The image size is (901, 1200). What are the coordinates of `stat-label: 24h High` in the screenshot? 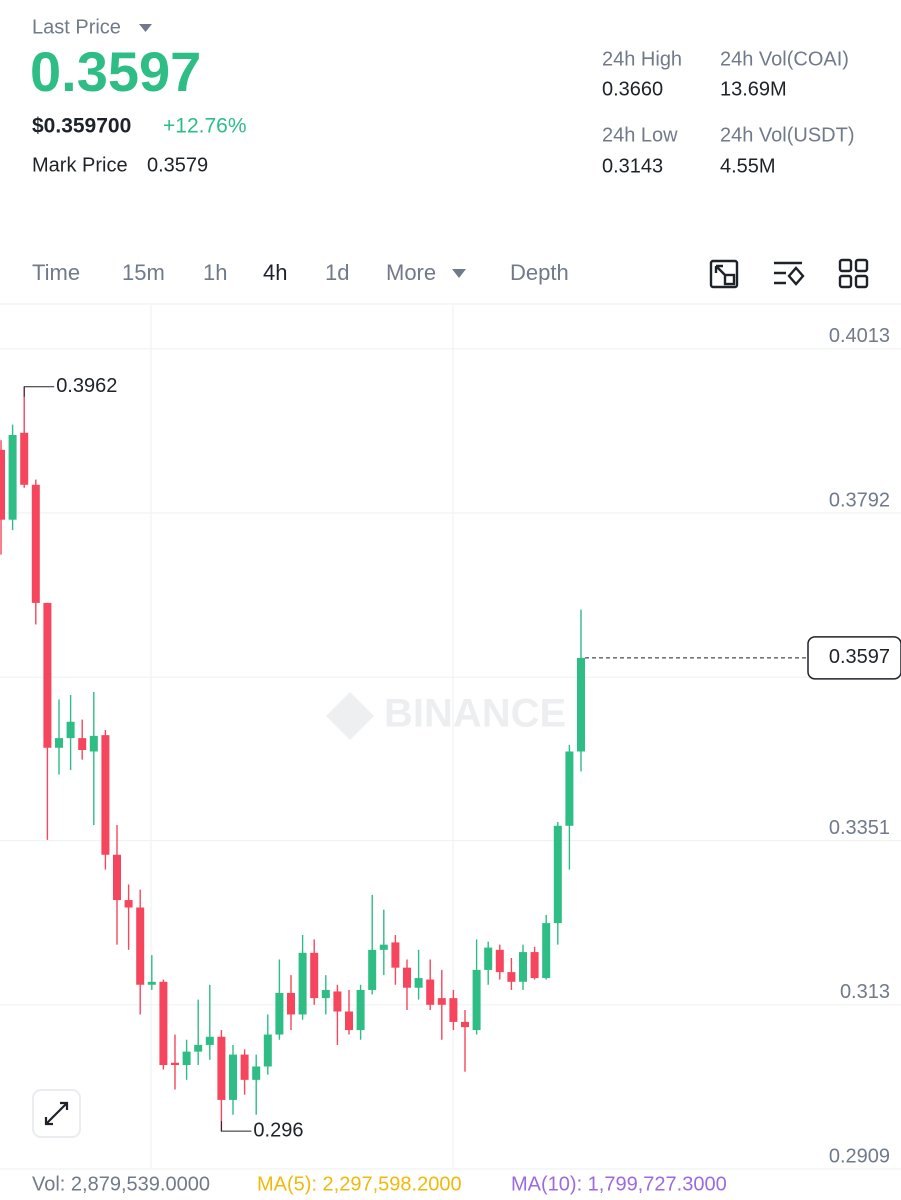 It's located at (642, 59).